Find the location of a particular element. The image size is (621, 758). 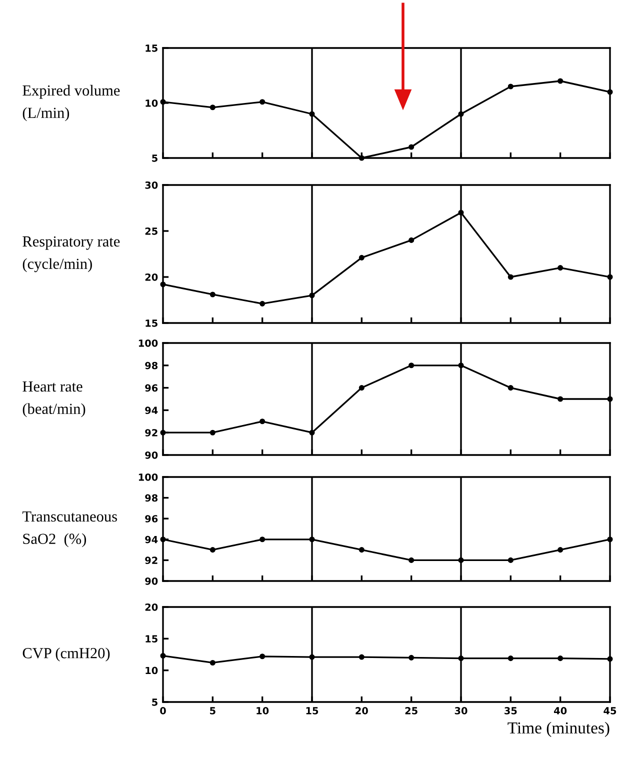

y-axis-title: Respiratory rate (cycle/min) is located at coordinates (71, 254).